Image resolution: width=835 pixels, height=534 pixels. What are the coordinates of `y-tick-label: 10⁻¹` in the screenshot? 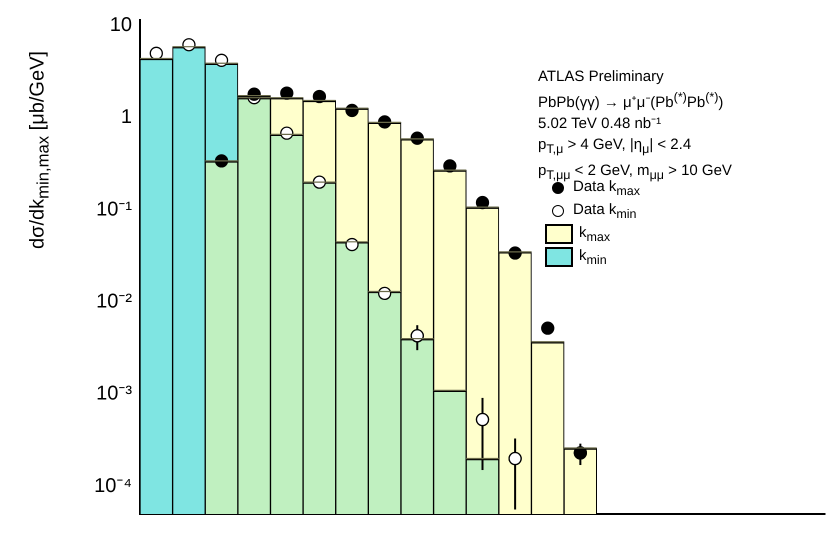 It's located at (114, 209).